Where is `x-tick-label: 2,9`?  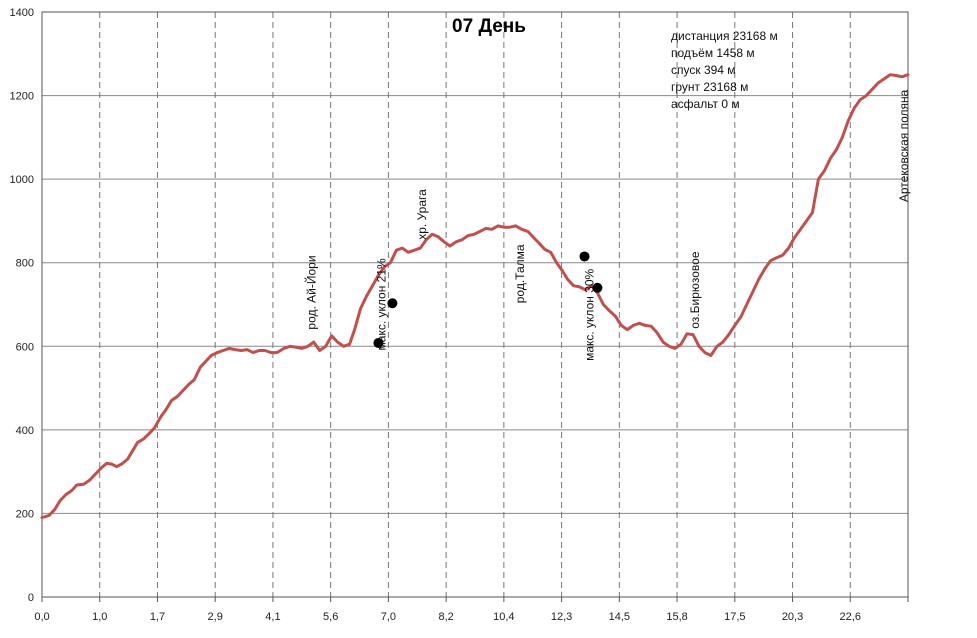 x-tick-label: 2,9 is located at coordinates (215, 617).